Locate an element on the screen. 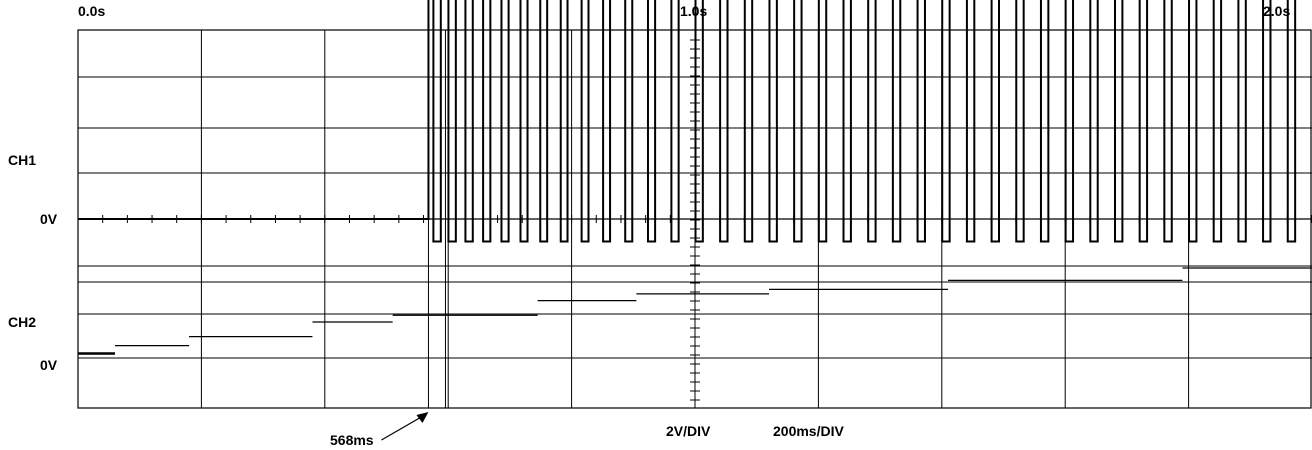  volts-per-div-label: 2V/DIV is located at coordinates (688, 431).